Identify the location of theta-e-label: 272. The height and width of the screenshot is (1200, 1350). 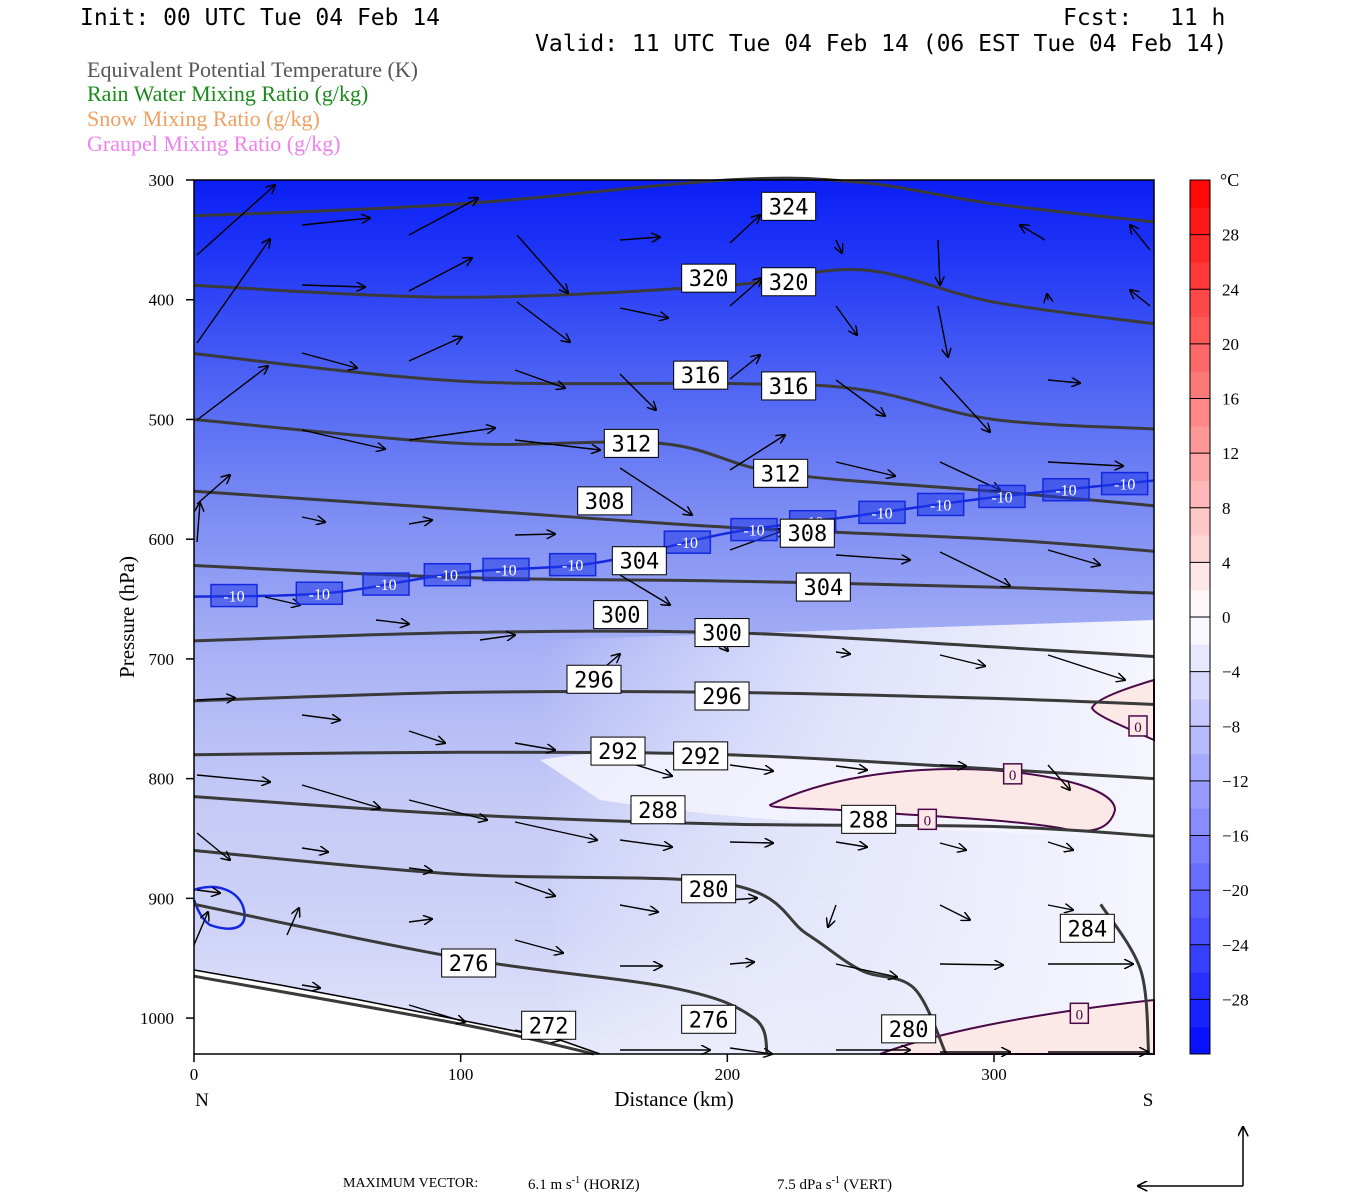
(549, 1026).